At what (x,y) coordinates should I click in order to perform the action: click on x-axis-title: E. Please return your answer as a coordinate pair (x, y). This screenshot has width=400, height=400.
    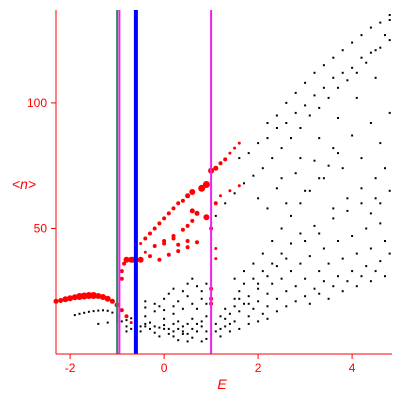
    Looking at the image, I should click on (222, 384).